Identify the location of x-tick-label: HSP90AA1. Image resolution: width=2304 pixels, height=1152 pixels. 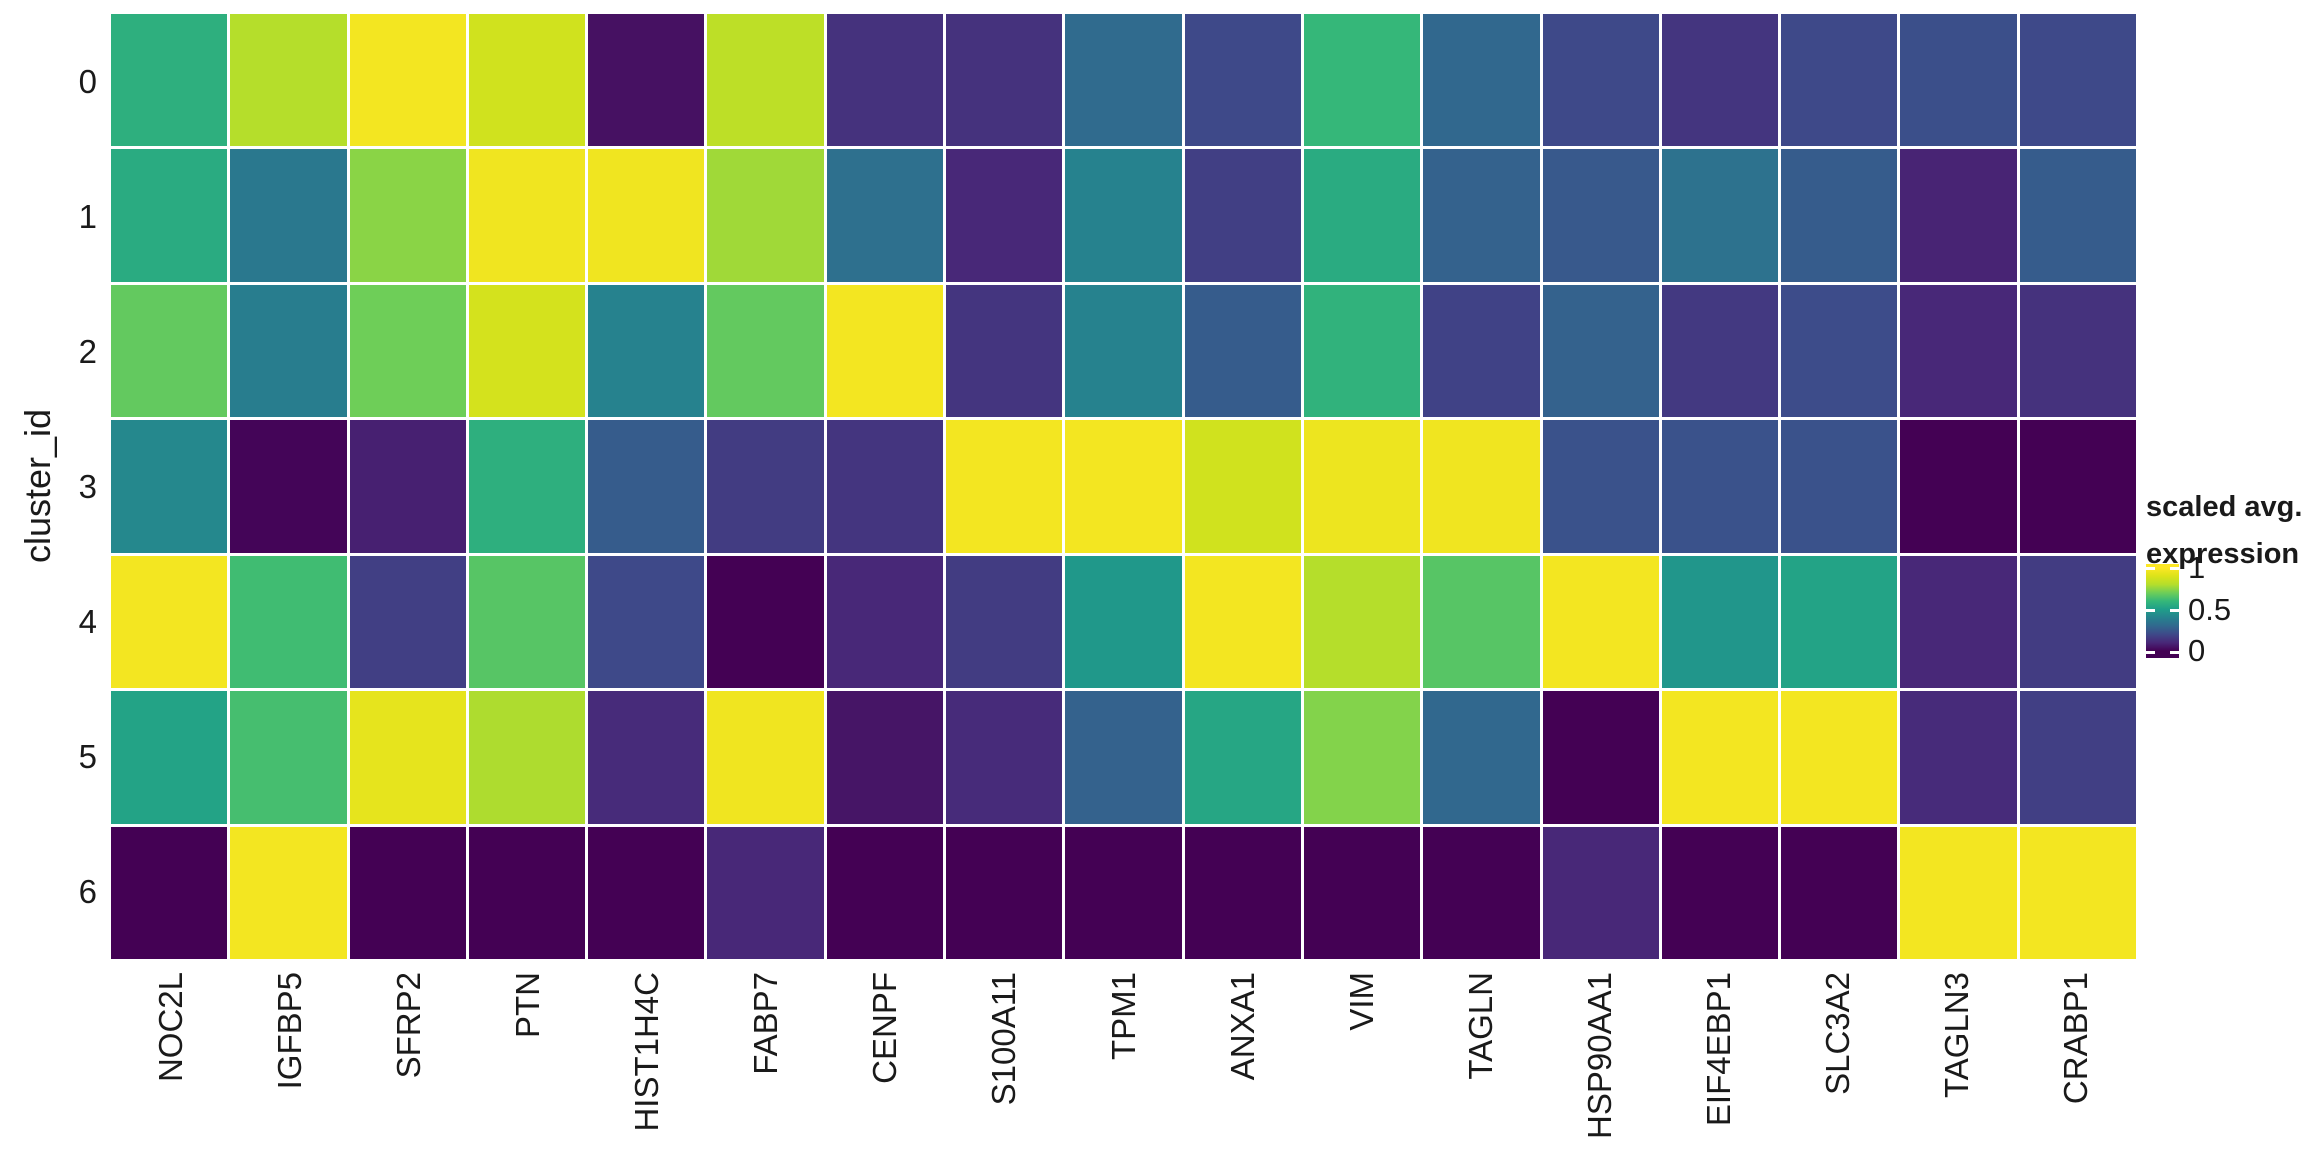
(1600, 1061).